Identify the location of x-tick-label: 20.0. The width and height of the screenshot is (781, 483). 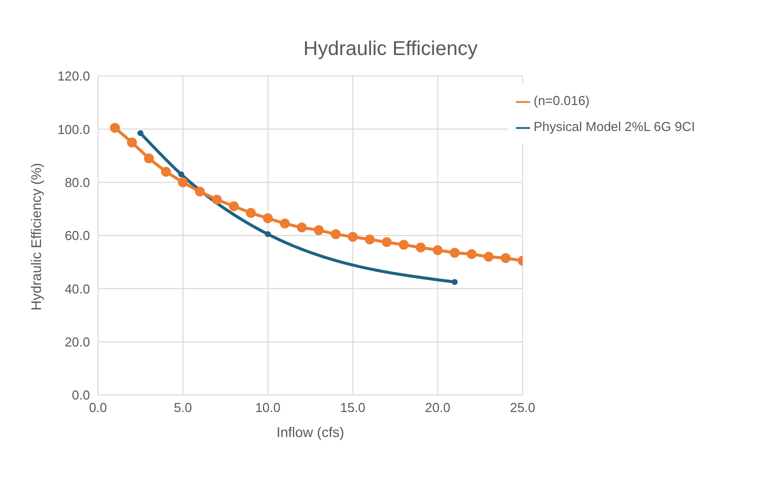
(437, 408).